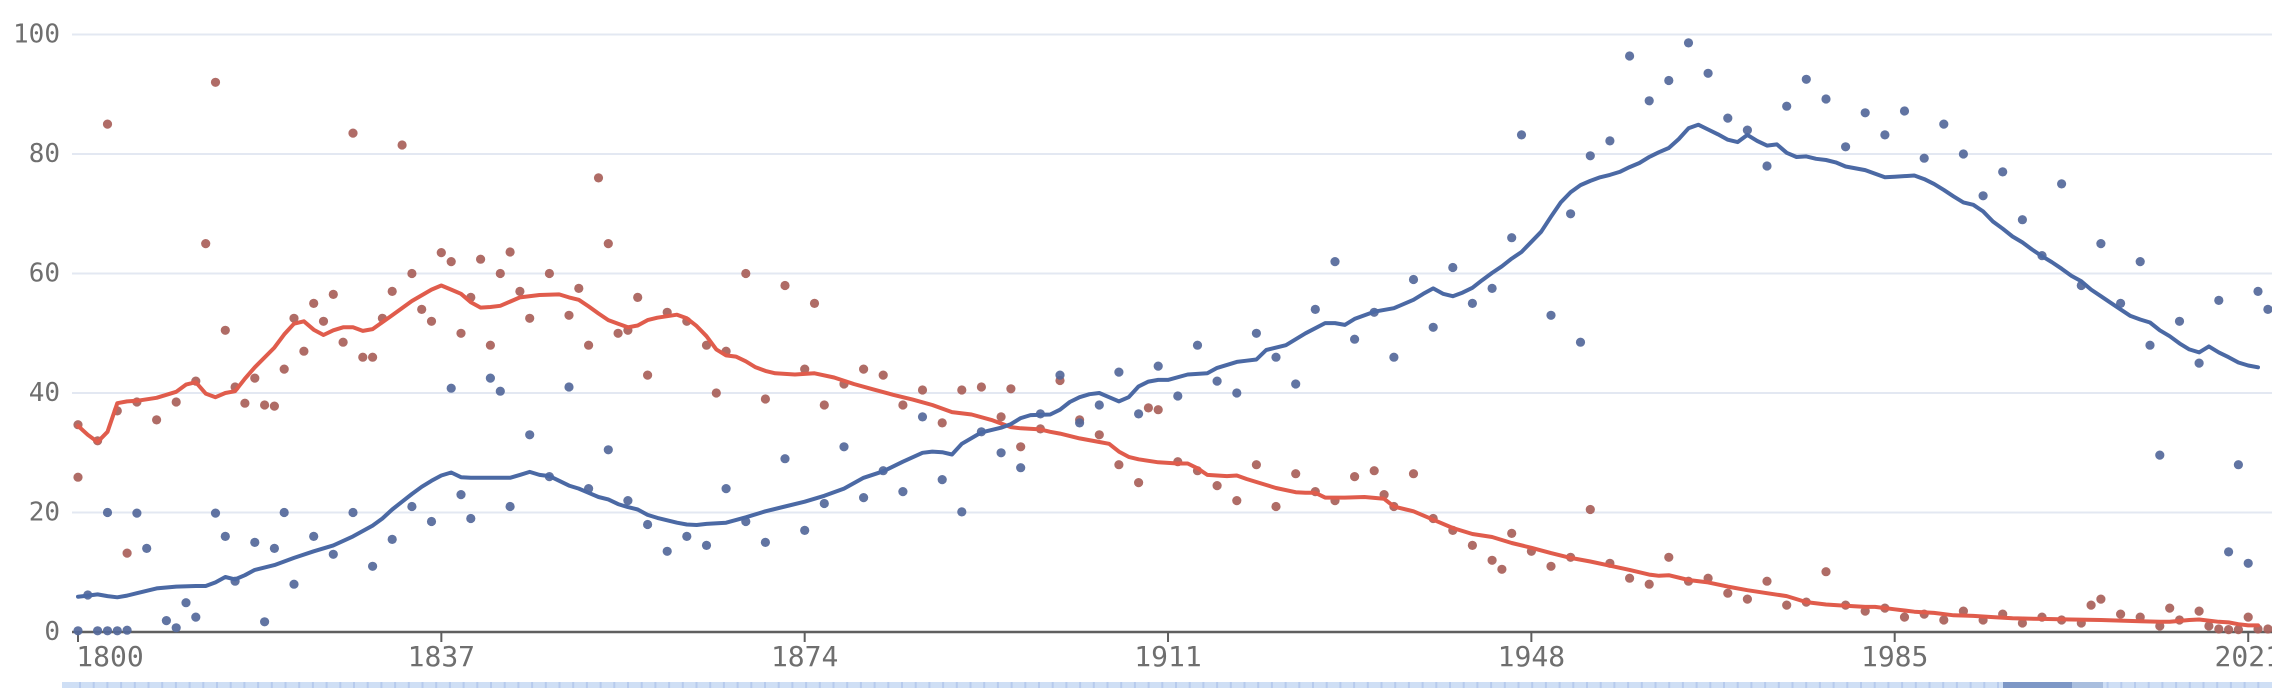 The height and width of the screenshot is (688, 2272). What do you see at coordinates (36, 334) in the screenshot?
I see `y-axis-labels: 0 20 40 60 80 100` at bounding box center [36, 334].